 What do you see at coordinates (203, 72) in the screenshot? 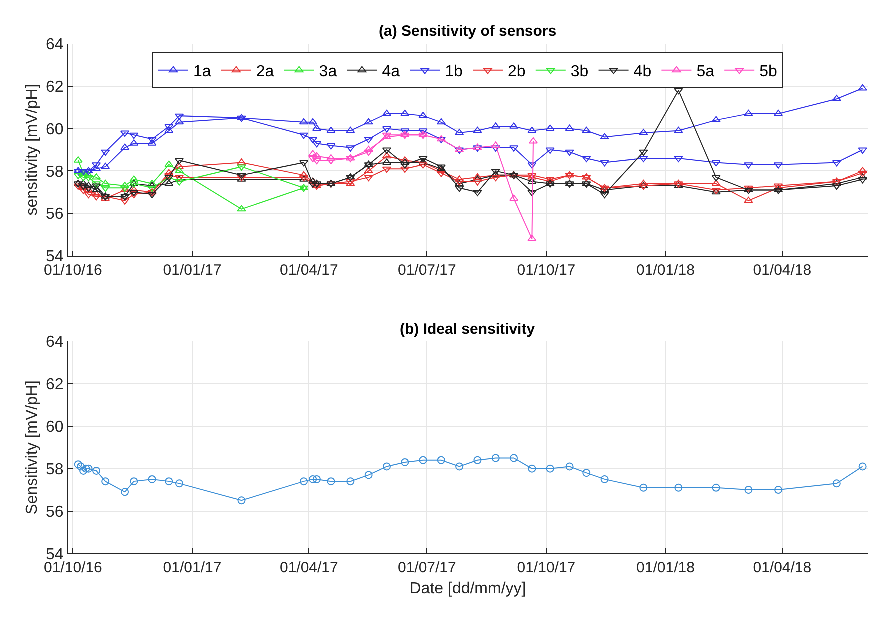
I see `legend-label: 1a` at bounding box center [203, 72].